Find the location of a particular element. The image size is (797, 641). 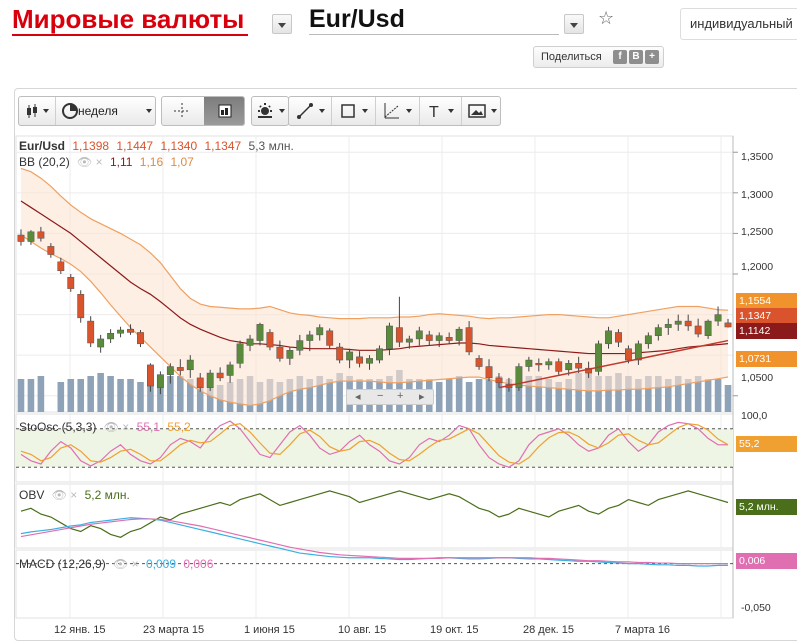

toolbar-group-mode is located at coordinates (203, 111).